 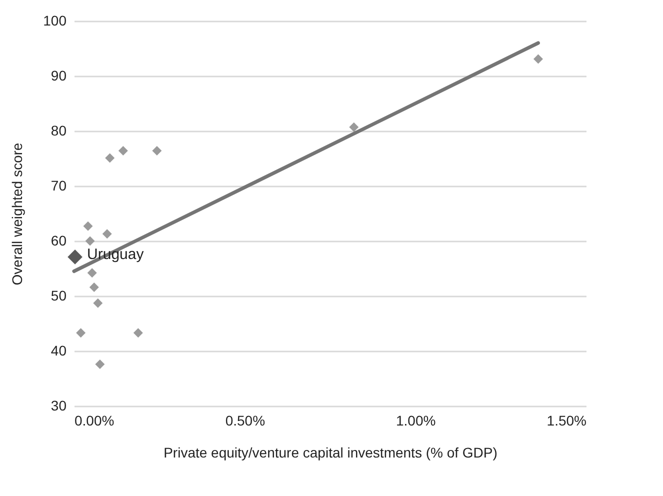 What do you see at coordinates (58, 296) in the screenshot?
I see `y-tick-label: 50` at bounding box center [58, 296].